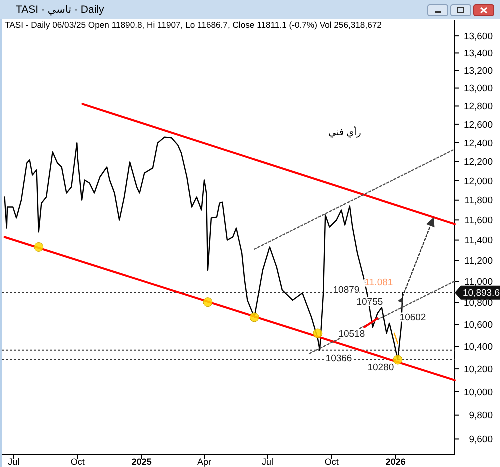  I want to click on y-tick-label: 12,400, so click(478, 144).